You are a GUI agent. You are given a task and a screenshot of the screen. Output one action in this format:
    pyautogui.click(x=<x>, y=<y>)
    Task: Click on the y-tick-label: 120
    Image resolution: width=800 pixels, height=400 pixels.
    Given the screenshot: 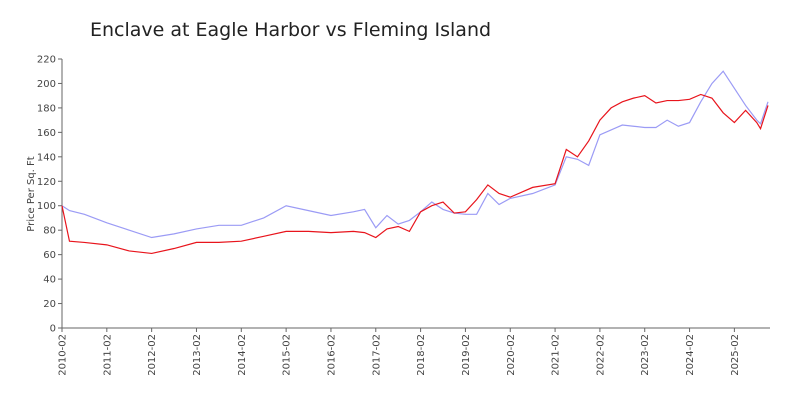 What is the action you would take?
    pyautogui.click(x=46, y=182)
    